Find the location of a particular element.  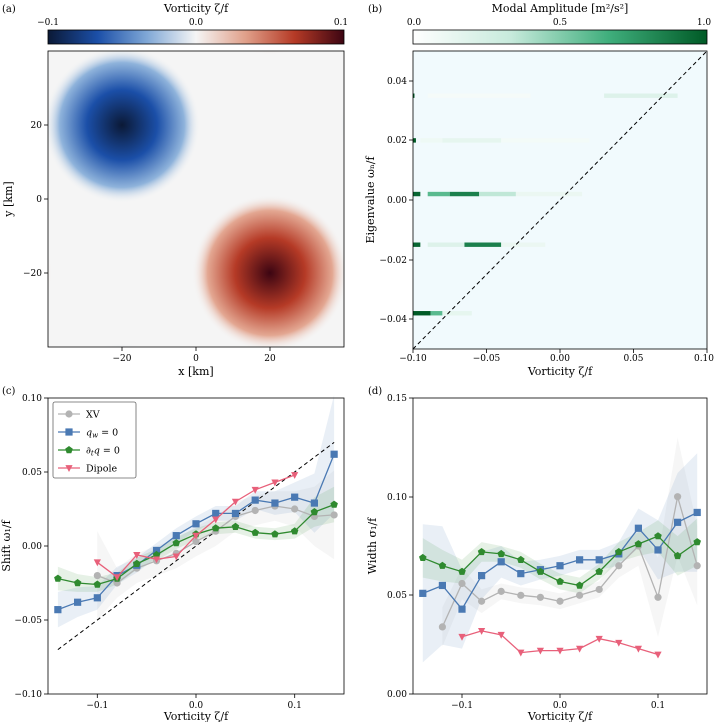

panel-c-xtick: 0.1 is located at coordinates (295, 706).